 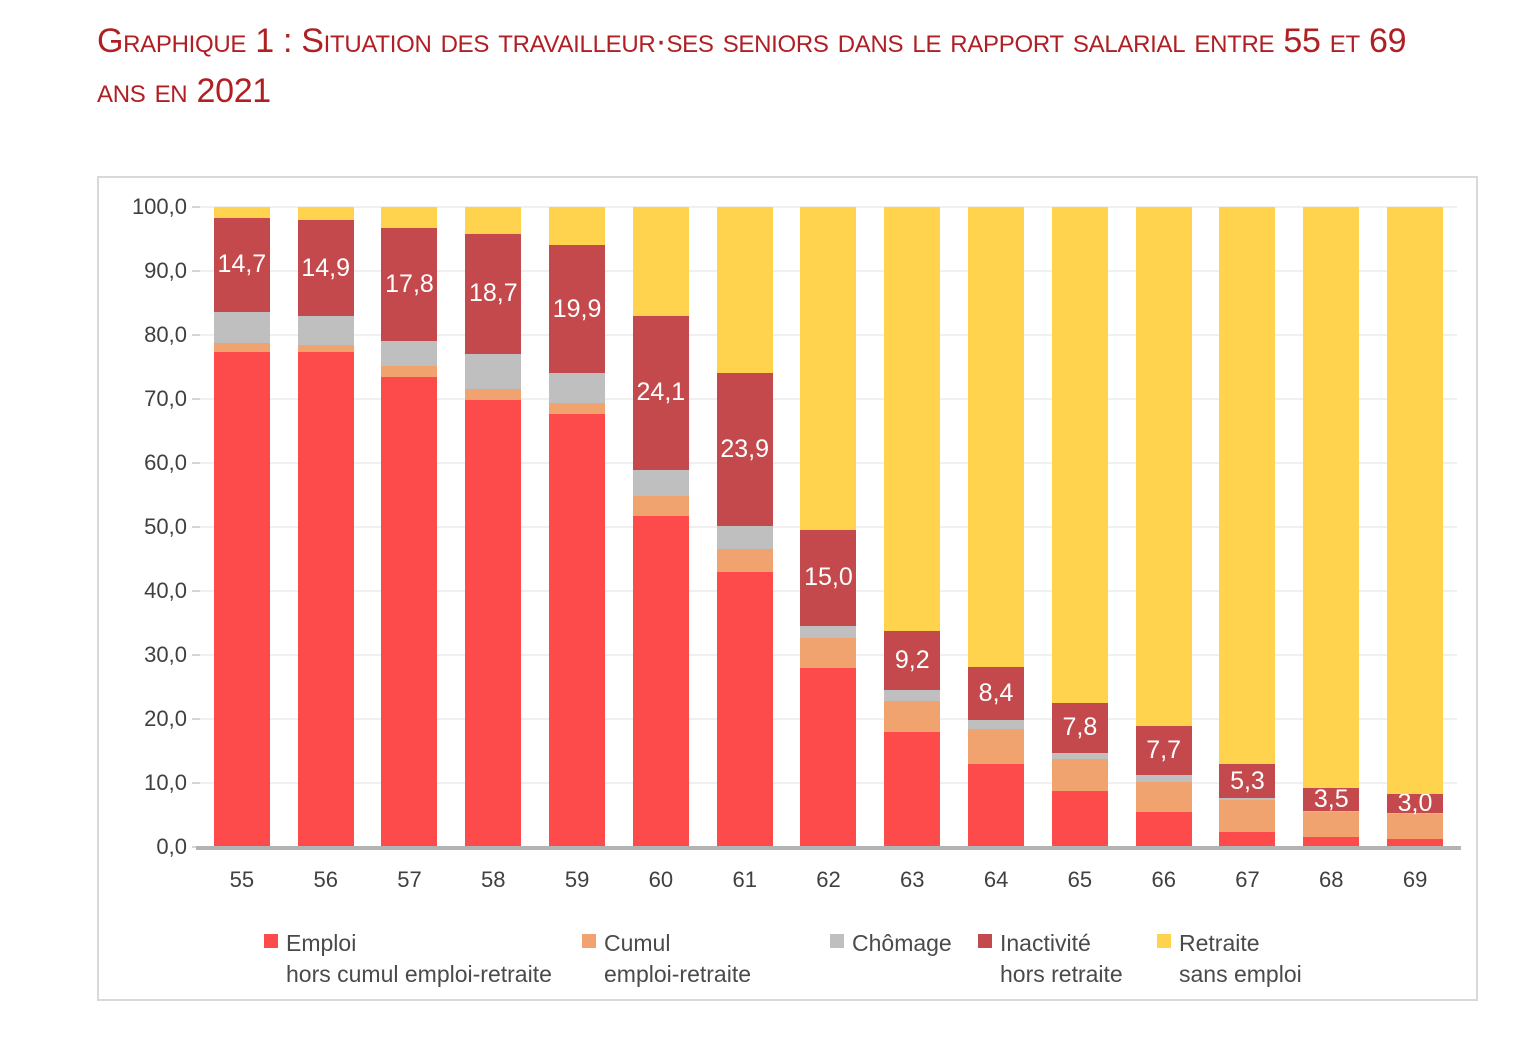 What do you see at coordinates (165, 334) in the screenshot?
I see `y-axis-label: 80,0` at bounding box center [165, 334].